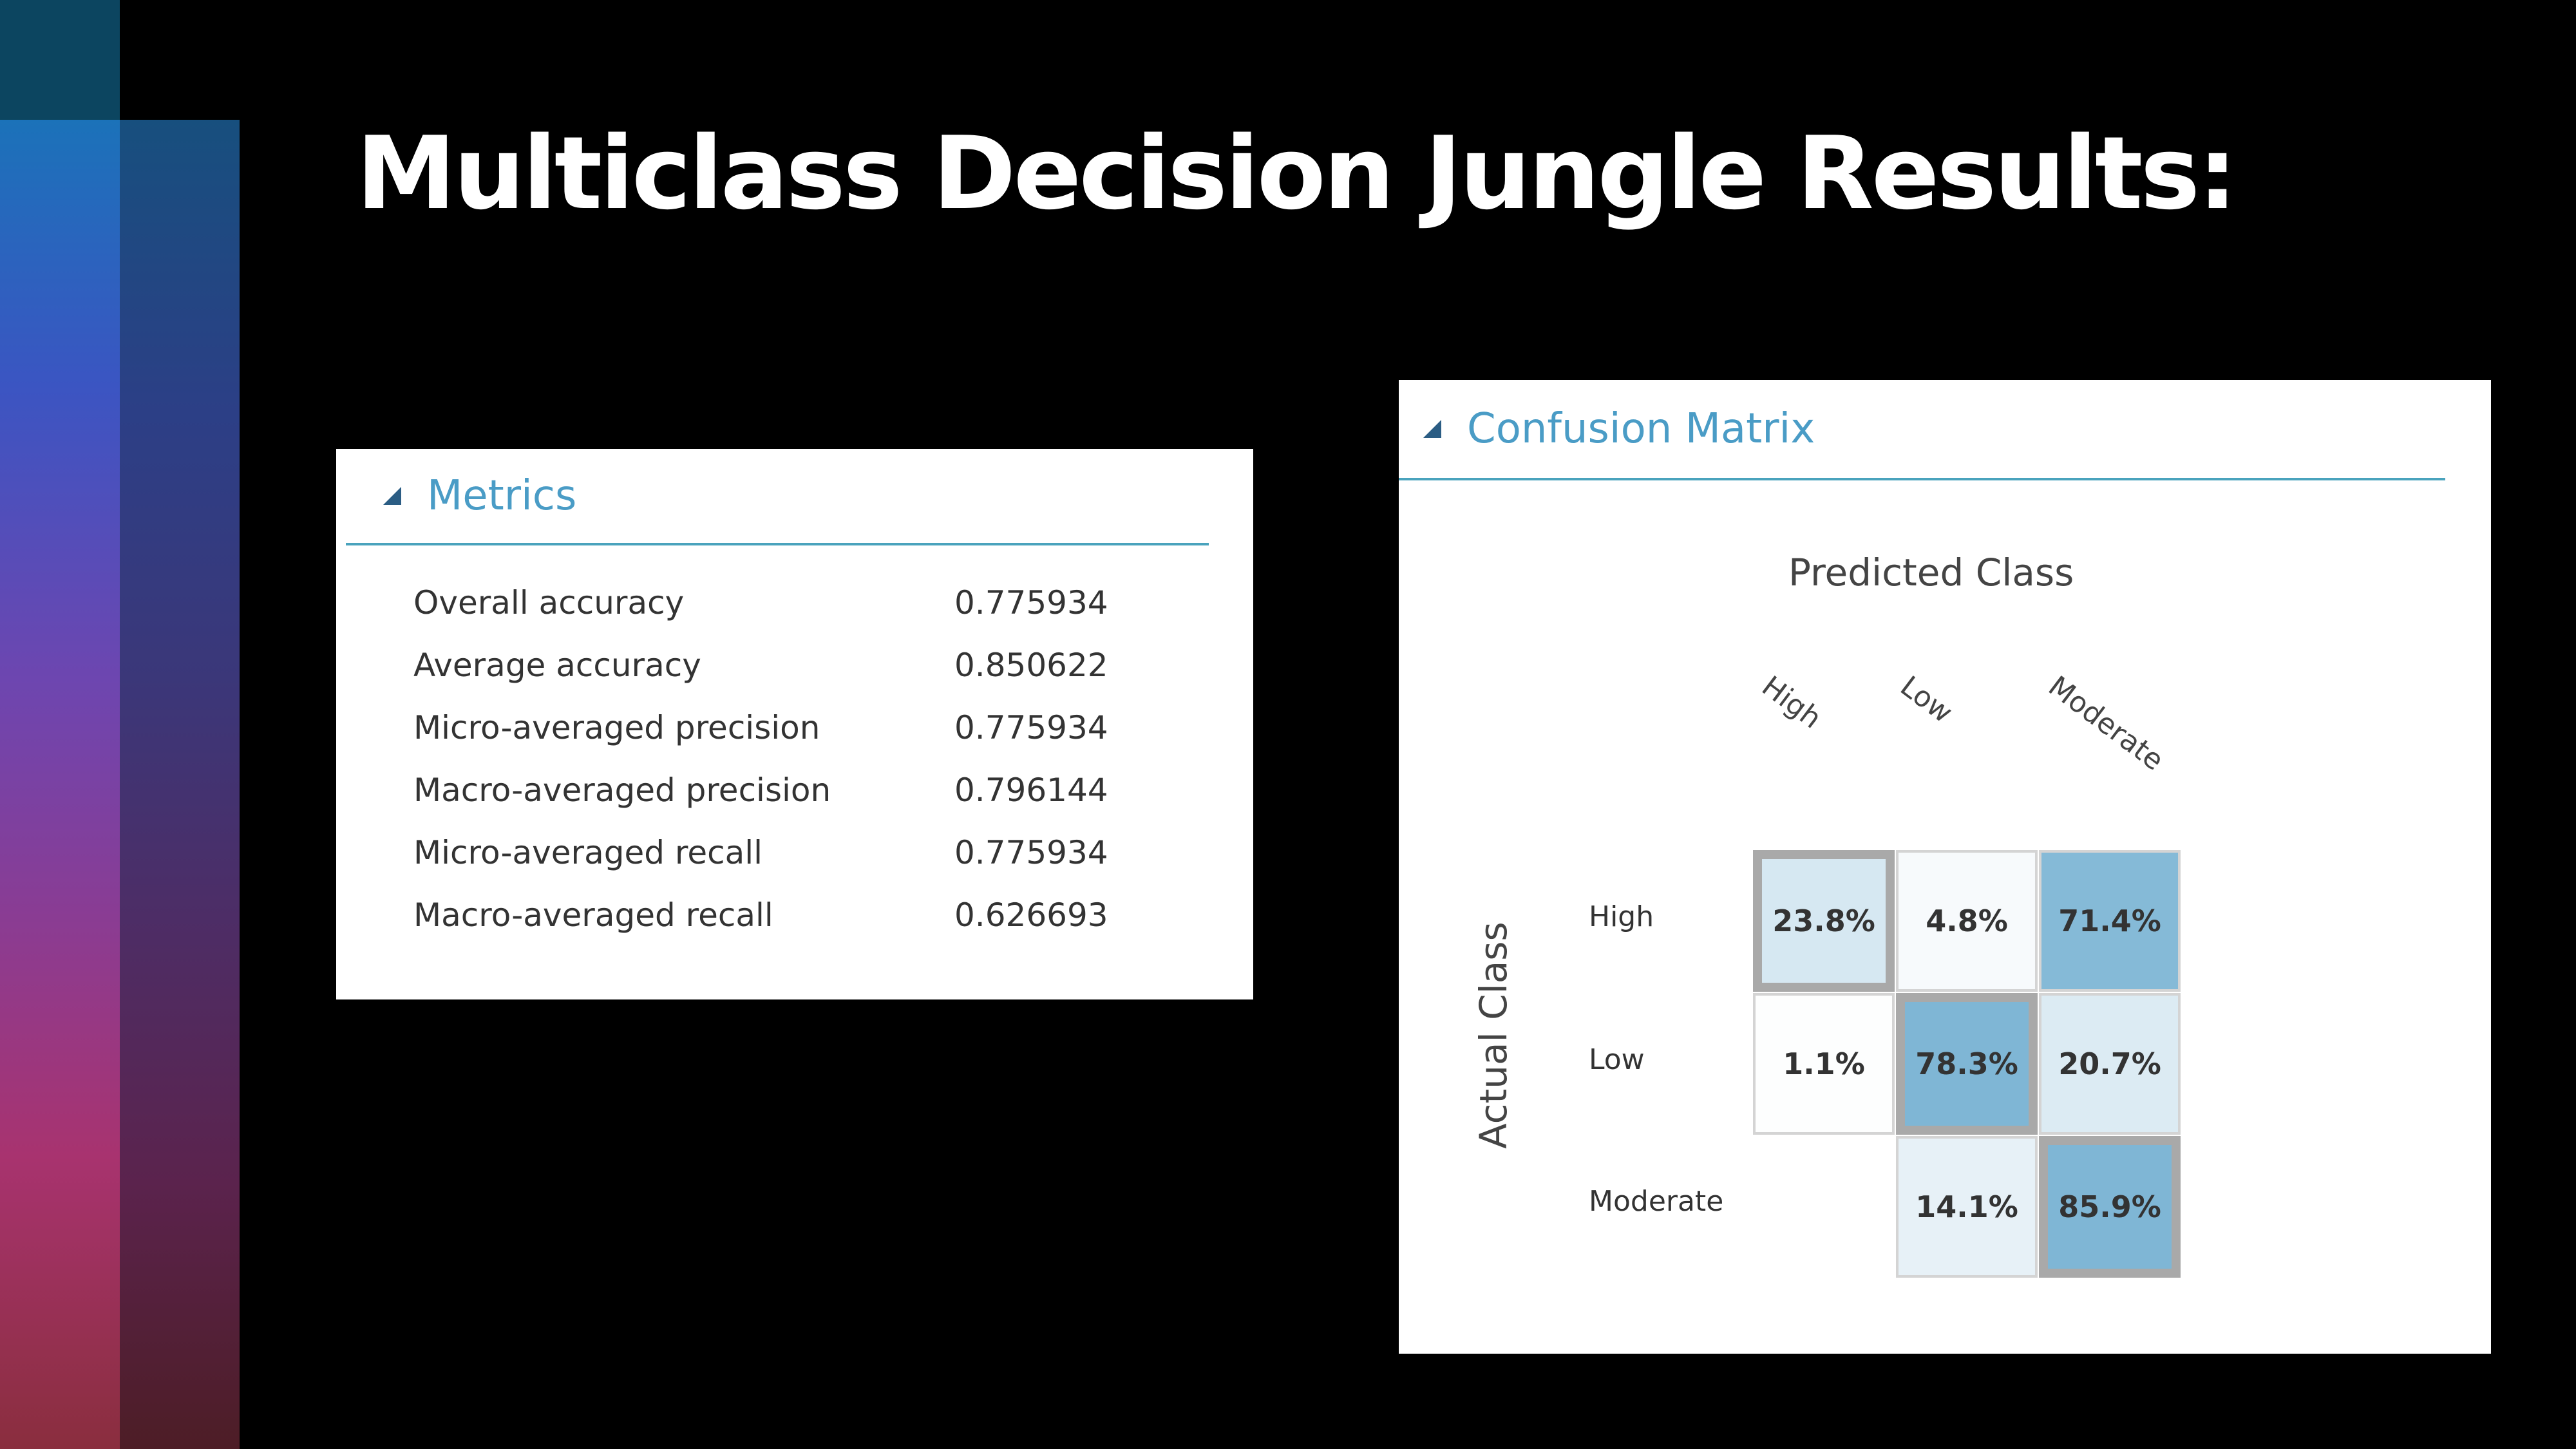  Describe the element at coordinates (60, 784) in the screenshot. I see `decor-stripe-left` at that location.